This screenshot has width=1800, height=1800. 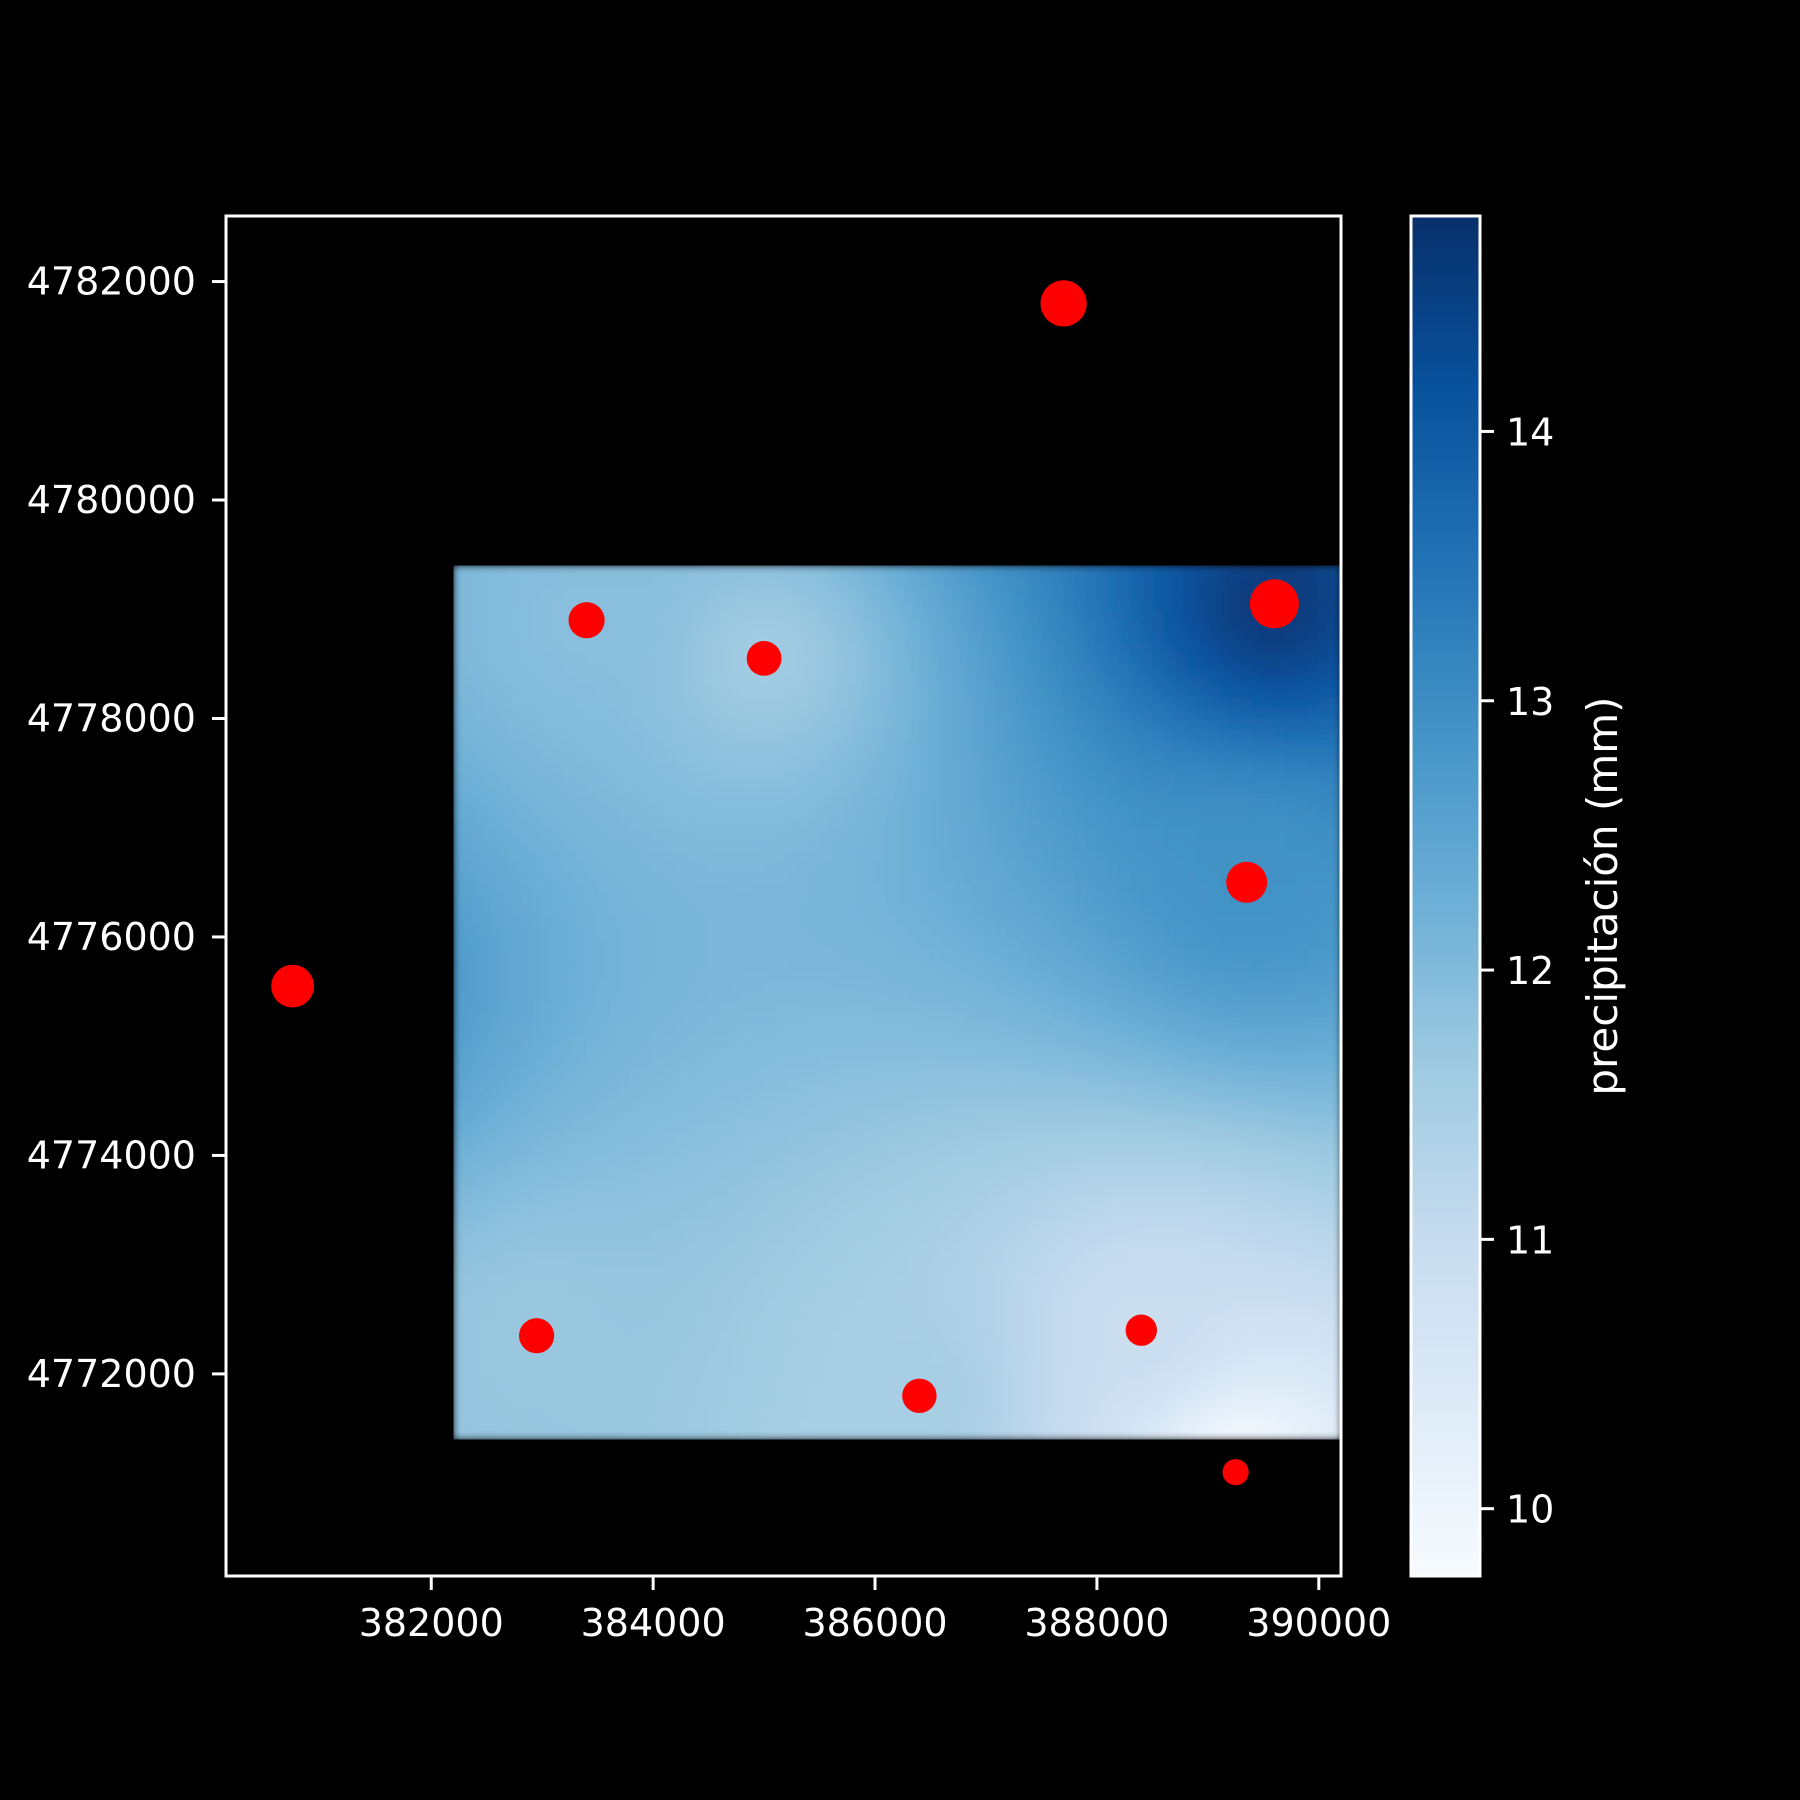 I want to click on colorbar-label: precipitación (mm), so click(x=1602, y=895).